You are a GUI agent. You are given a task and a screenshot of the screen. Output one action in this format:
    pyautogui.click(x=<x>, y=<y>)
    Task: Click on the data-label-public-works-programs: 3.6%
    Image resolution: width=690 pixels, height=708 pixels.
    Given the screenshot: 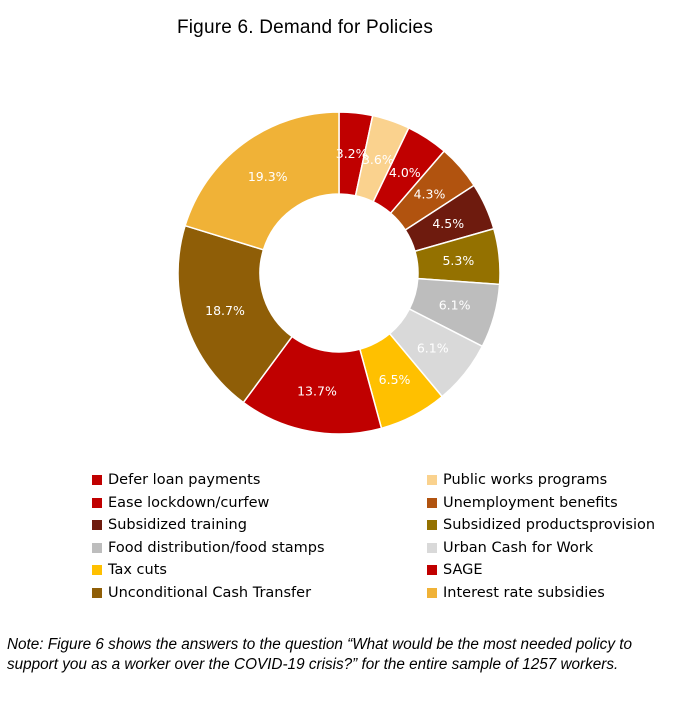 What is the action you would take?
    pyautogui.click(x=378, y=159)
    